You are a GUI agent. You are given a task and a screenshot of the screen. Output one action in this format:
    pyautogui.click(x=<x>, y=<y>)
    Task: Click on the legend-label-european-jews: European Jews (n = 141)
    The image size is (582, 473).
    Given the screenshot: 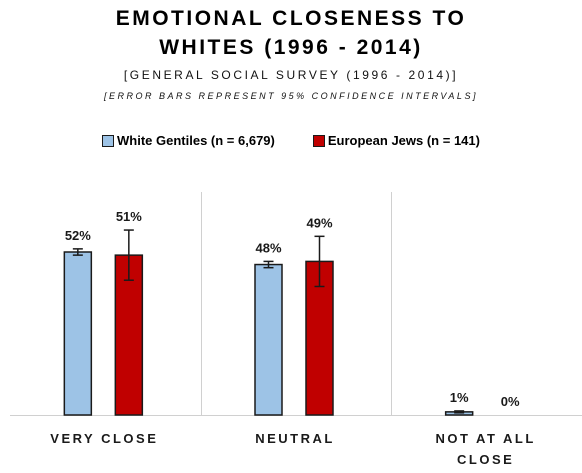 What is the action you would take?
    pyautogui.click(x=403, y=140)
    